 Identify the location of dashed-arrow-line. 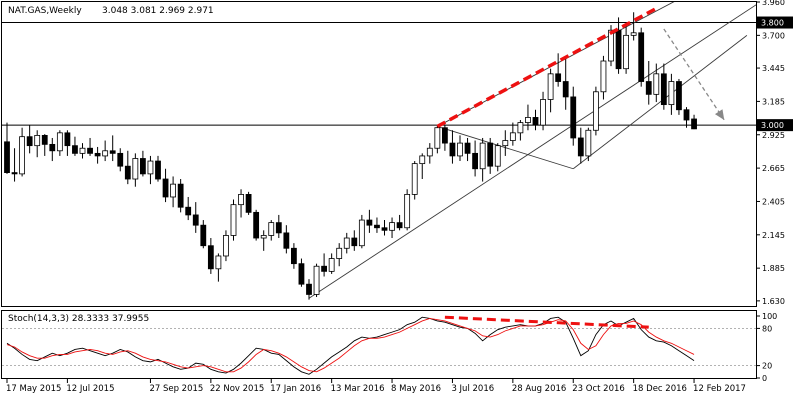
(694, 74).